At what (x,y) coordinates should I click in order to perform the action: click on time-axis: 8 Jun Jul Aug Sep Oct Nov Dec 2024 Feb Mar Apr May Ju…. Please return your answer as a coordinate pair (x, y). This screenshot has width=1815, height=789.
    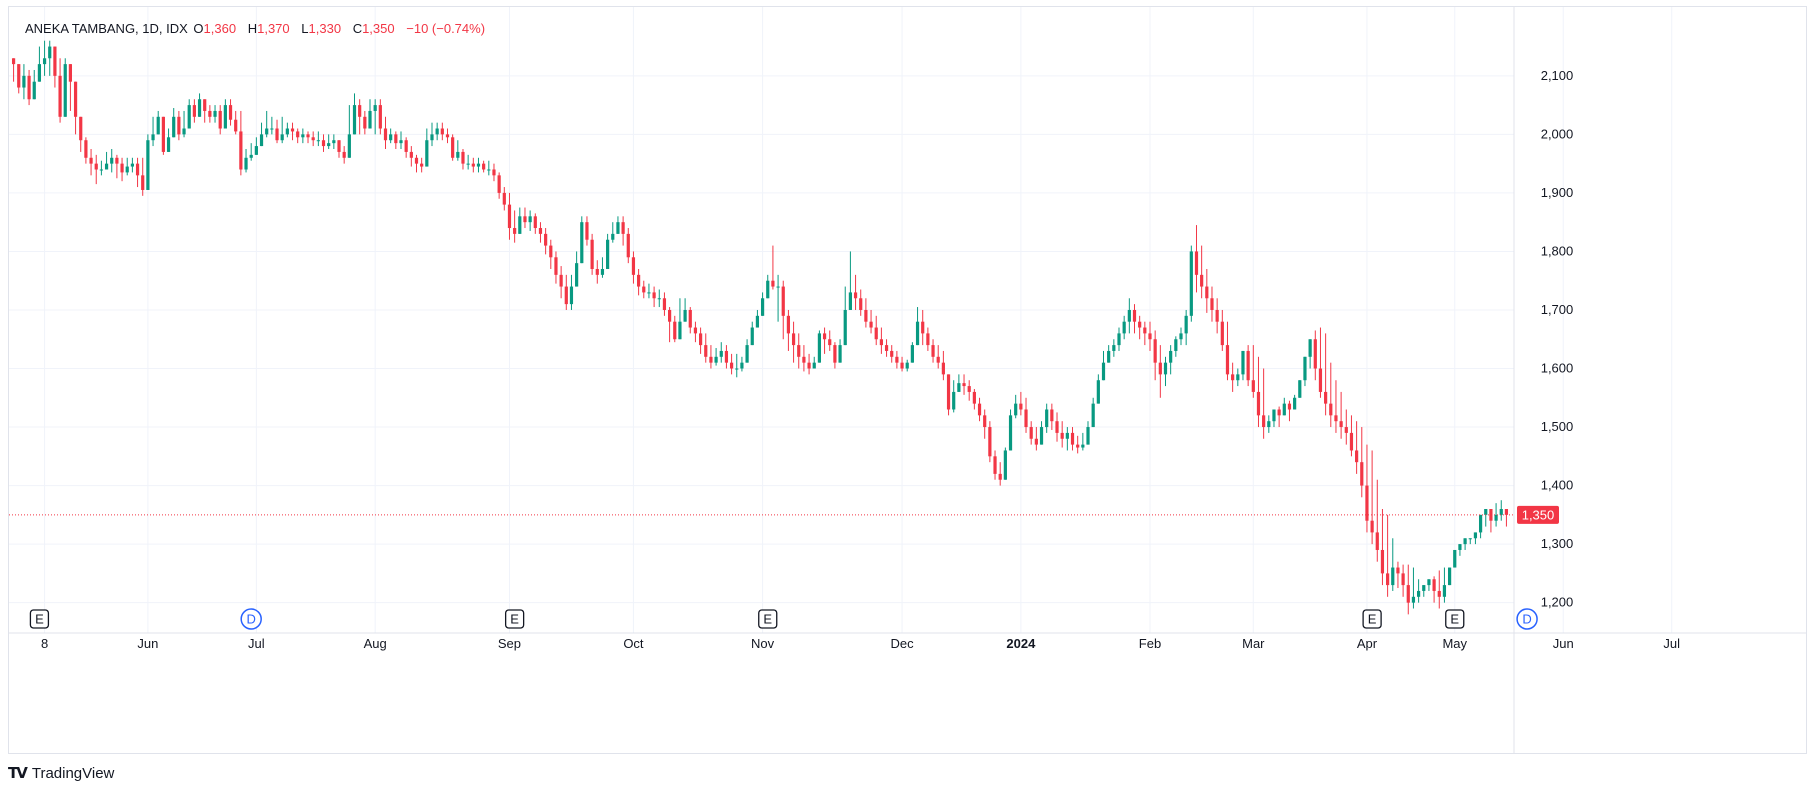
    Looking at the image, I should click on (860, 643).